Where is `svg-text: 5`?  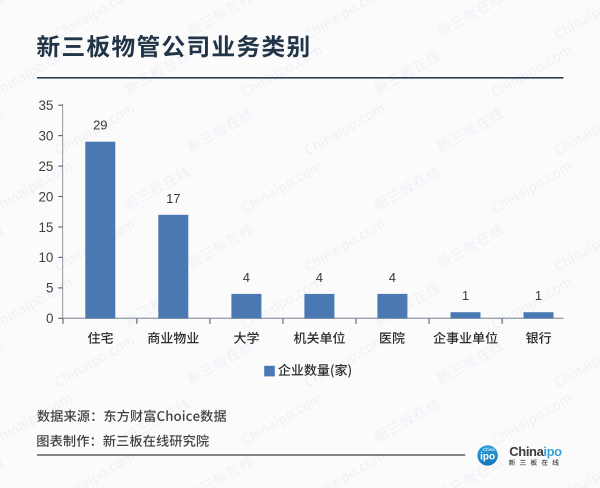 svg-text: 5 is located at coordinates (49, 288).